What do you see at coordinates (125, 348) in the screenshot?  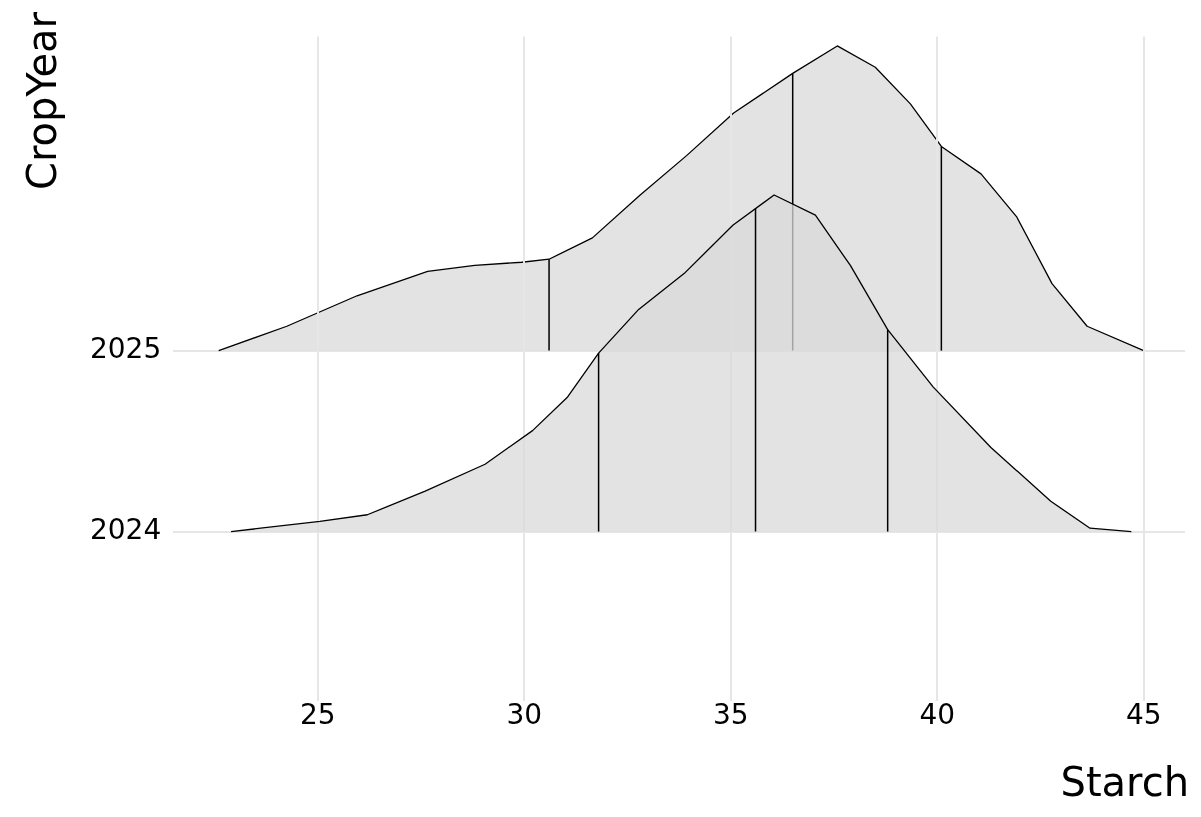 I see `text: 2025` at bounding box center [125, 348].